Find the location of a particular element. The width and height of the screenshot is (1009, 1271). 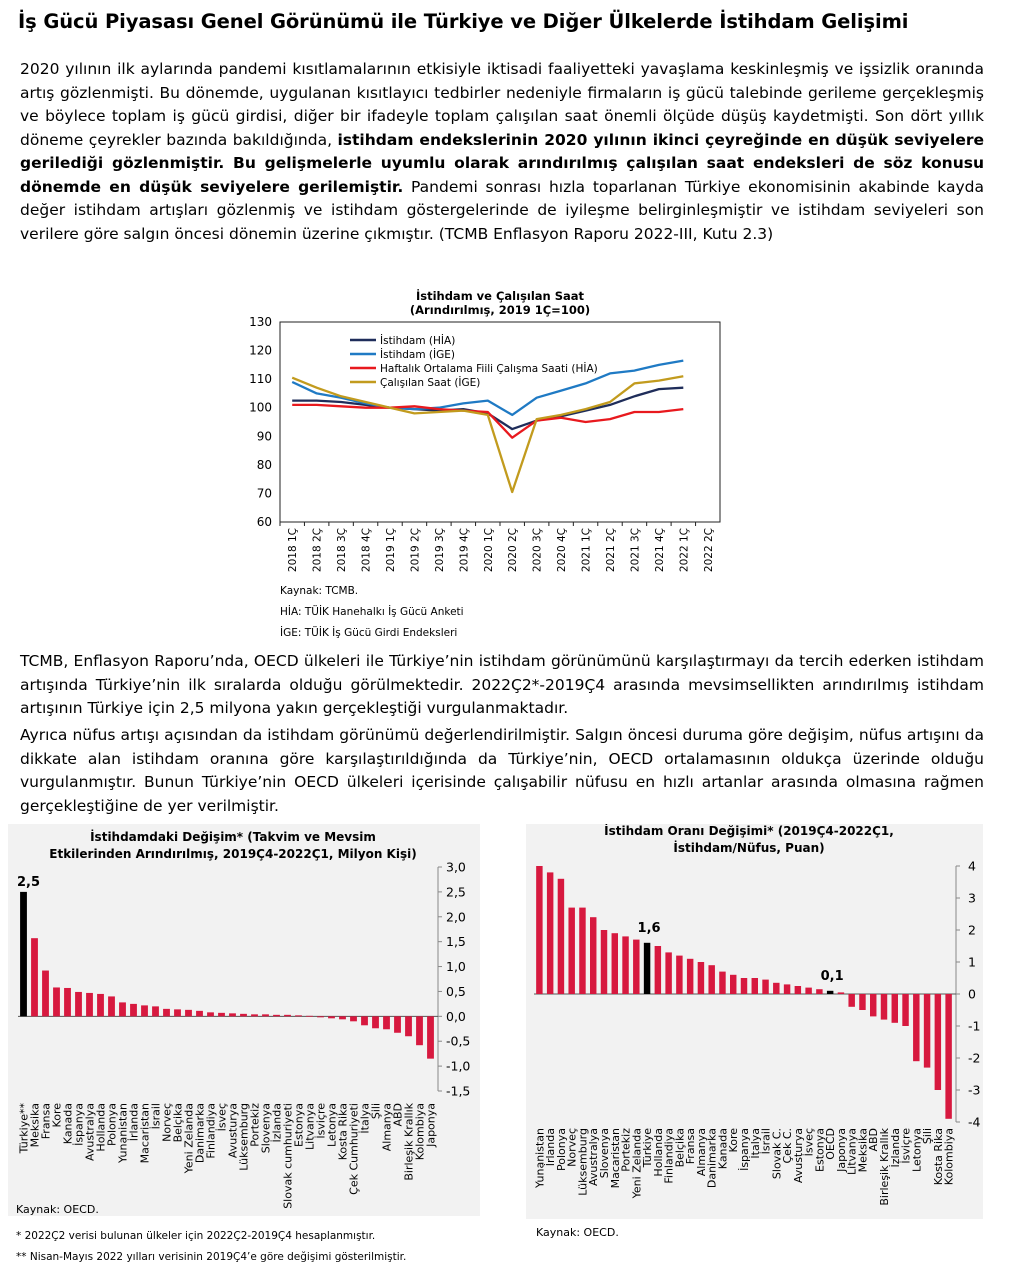

line-chart-note: Kaynak: TCMB. is located at coordinates (319, 591).